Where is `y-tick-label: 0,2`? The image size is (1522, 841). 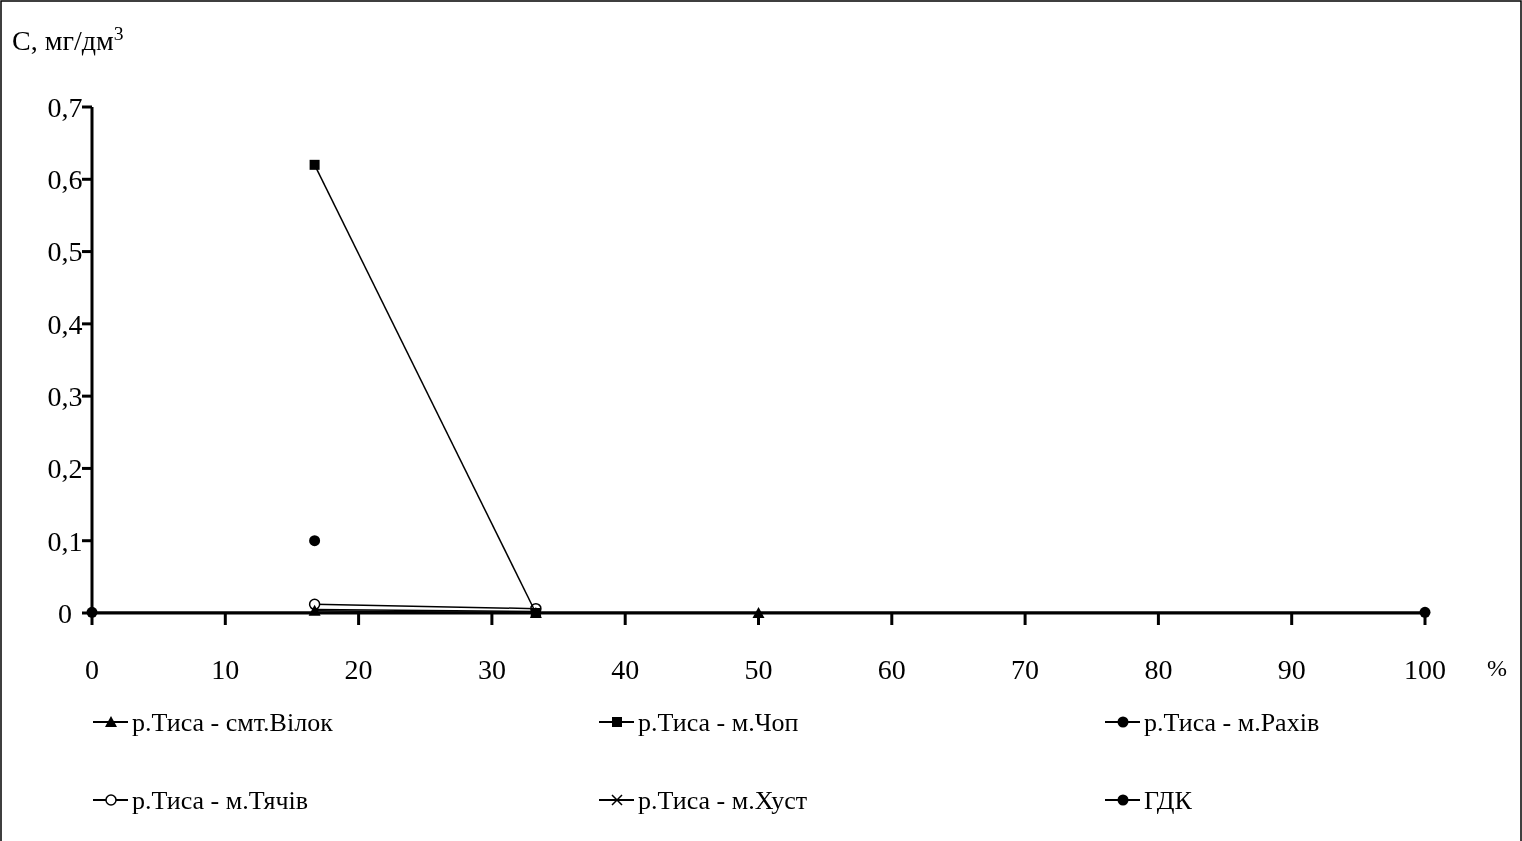 y-tick-label: 0,2 is located at coordinates (65, 469).